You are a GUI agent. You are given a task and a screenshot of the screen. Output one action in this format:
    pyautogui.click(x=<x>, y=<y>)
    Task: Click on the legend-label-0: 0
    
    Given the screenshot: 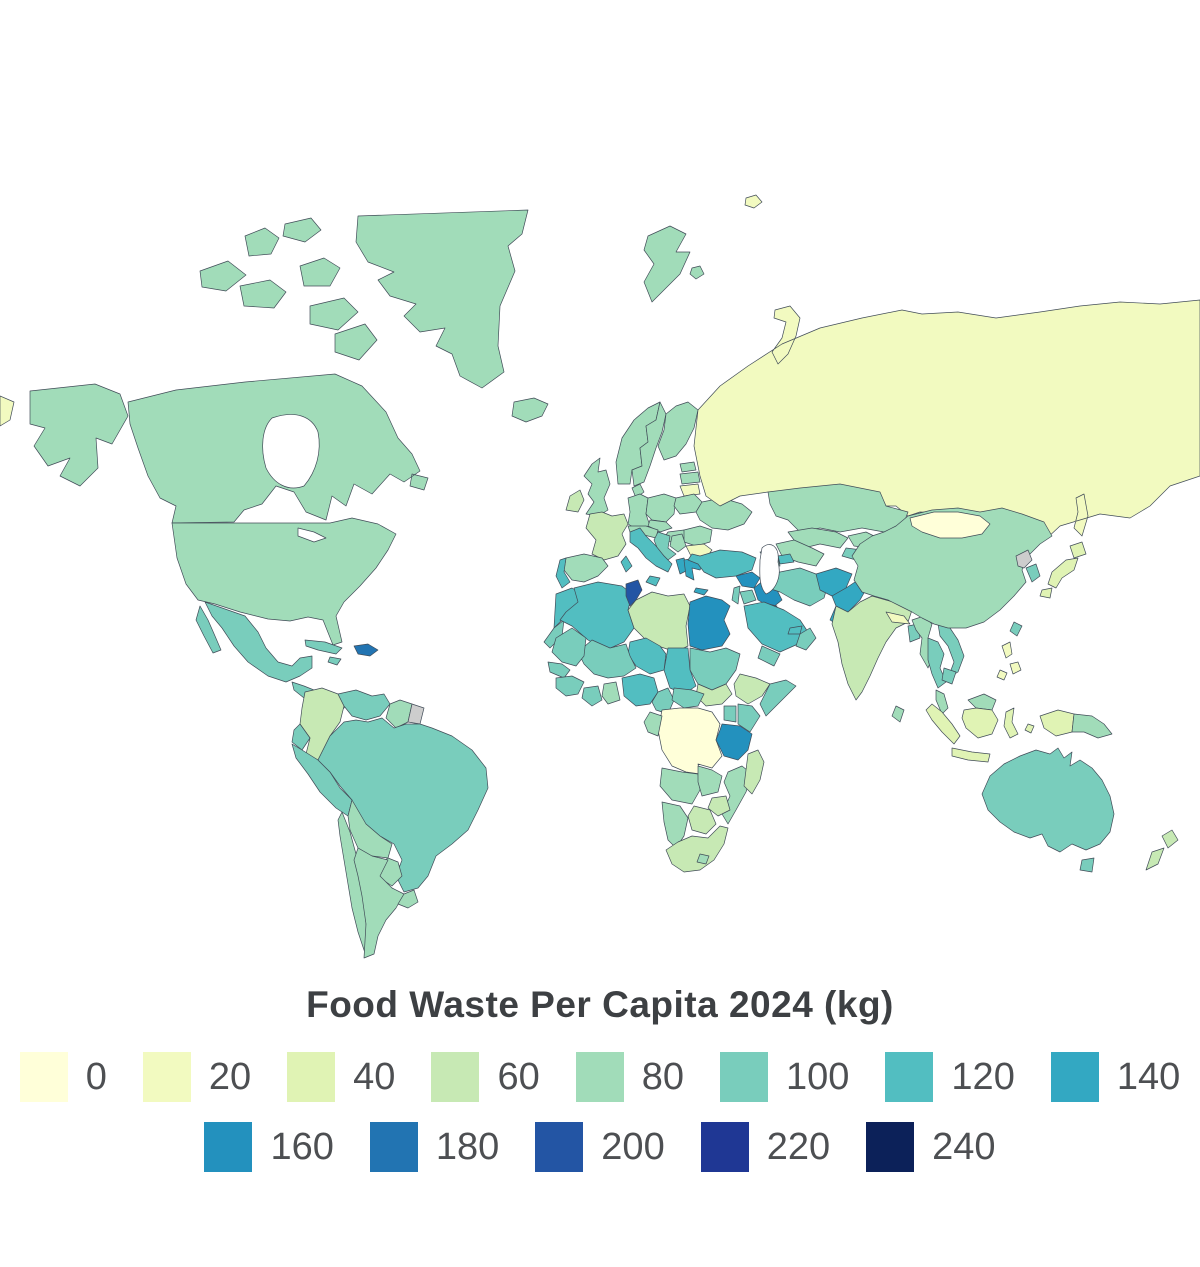 What is the action you would take?
    pyautogui.click(x=96, y=1076)
    